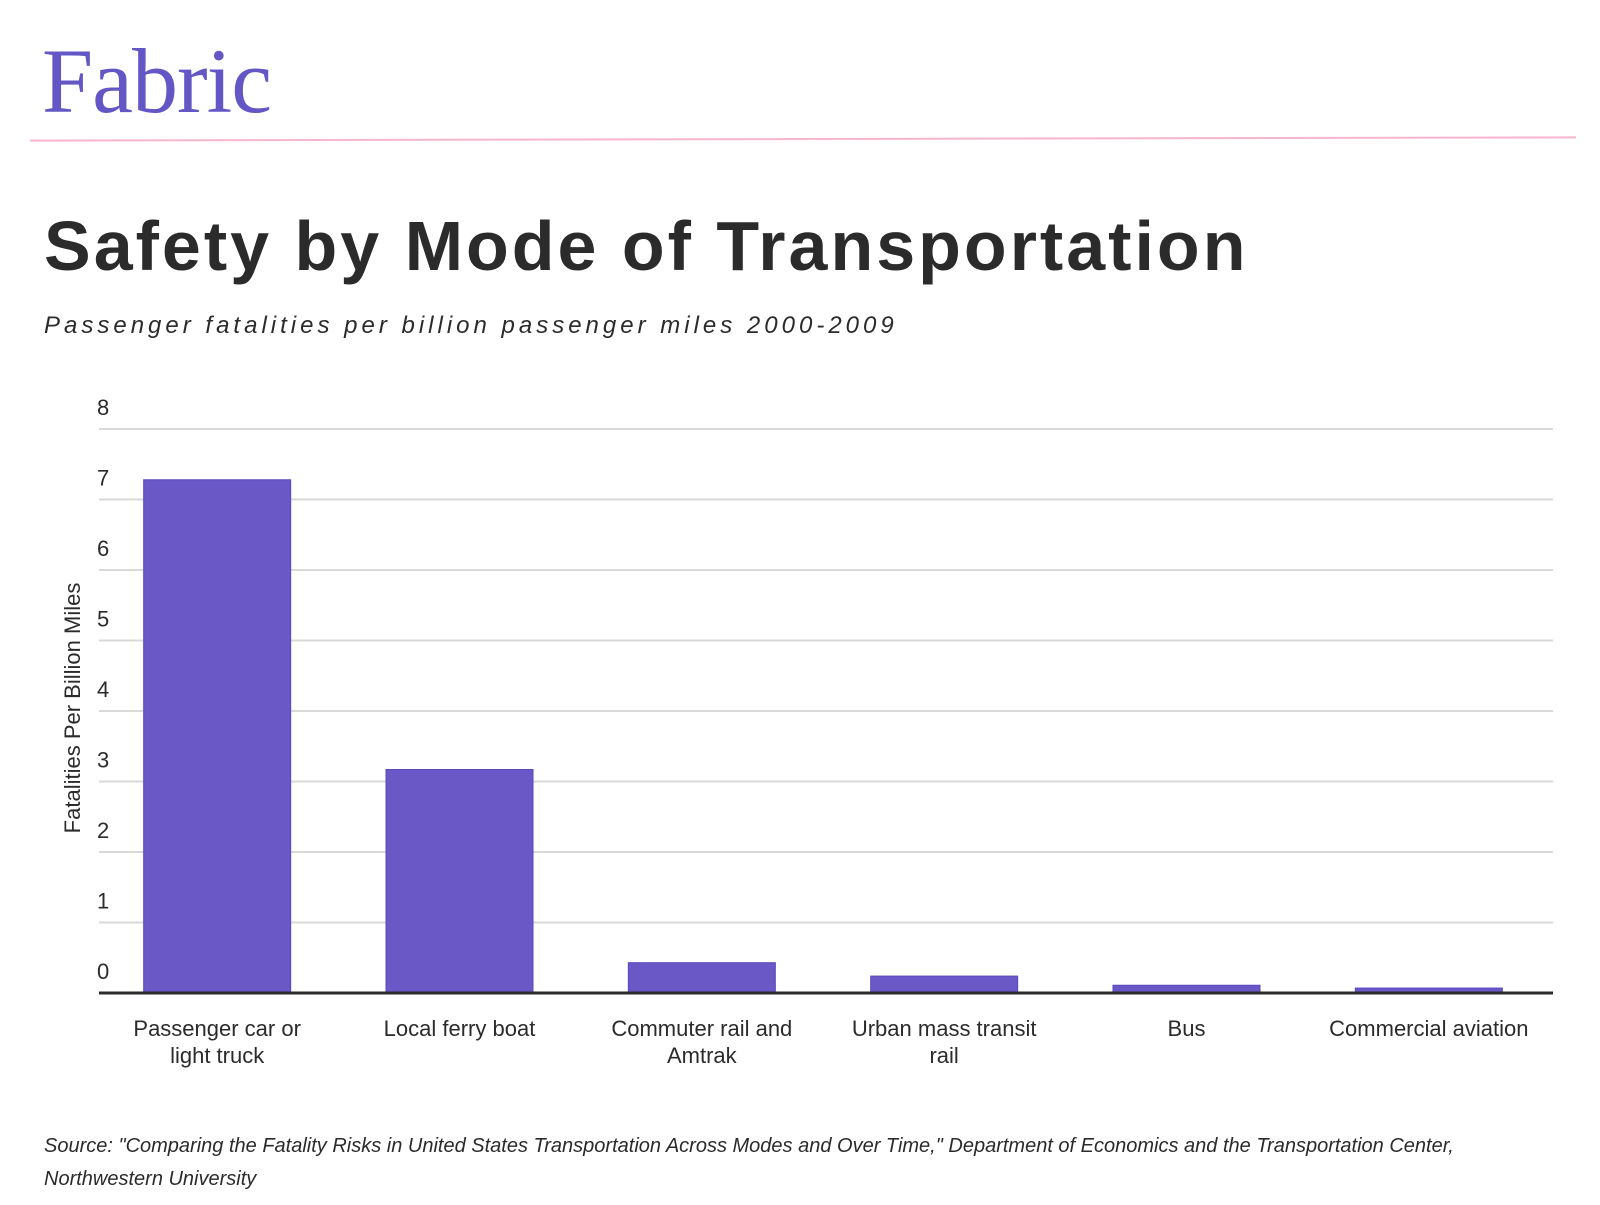 The width and height of the screenshot is (1600, 1205). Describe the element at coordinates (103, 760) in the screenshot. I see `y-tick-label: 3` at that location.